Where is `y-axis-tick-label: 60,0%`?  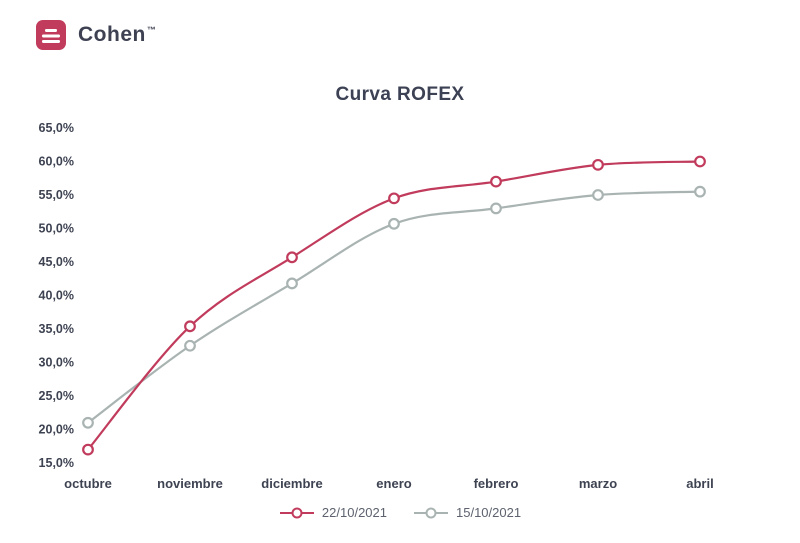
y-axis-tick-label: 60,0% is located at coordinates (56, 162).